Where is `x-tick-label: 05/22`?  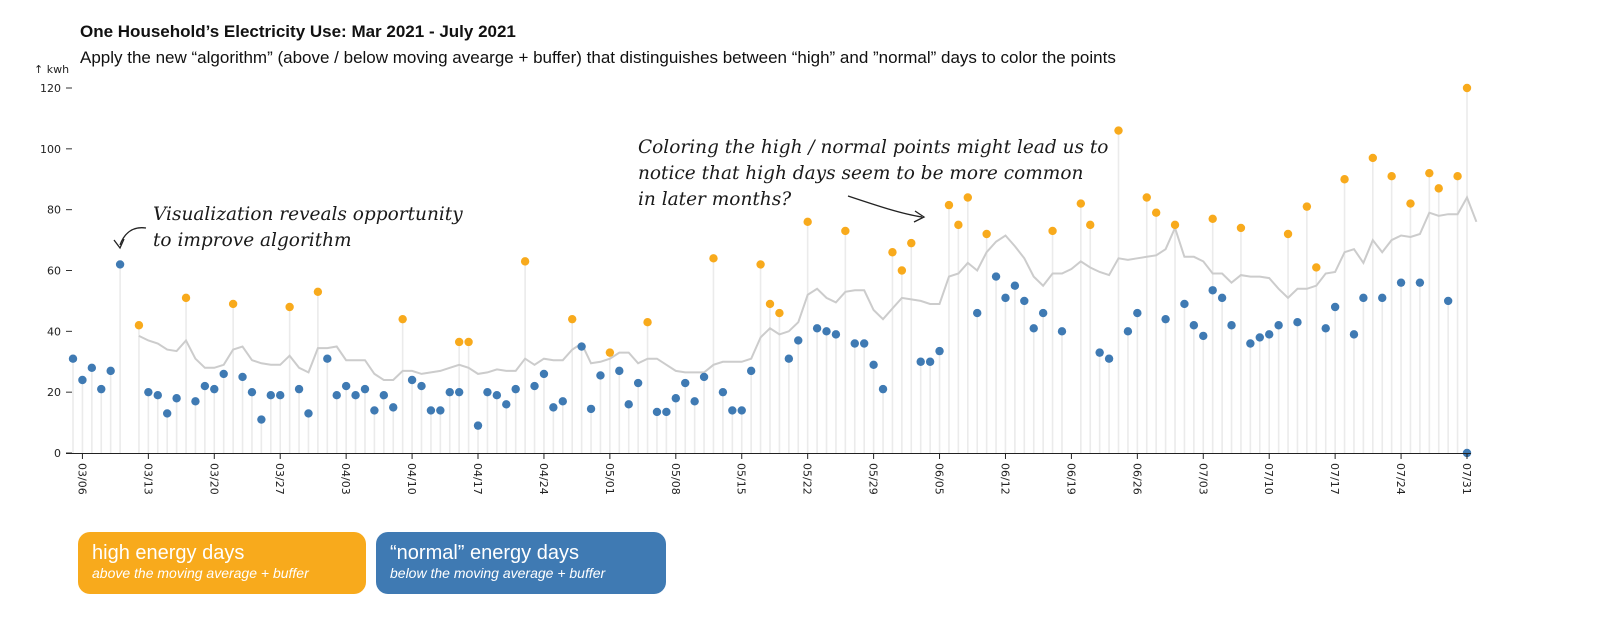
x-tick-label: 05/22 is located at coordinates (807, 479).